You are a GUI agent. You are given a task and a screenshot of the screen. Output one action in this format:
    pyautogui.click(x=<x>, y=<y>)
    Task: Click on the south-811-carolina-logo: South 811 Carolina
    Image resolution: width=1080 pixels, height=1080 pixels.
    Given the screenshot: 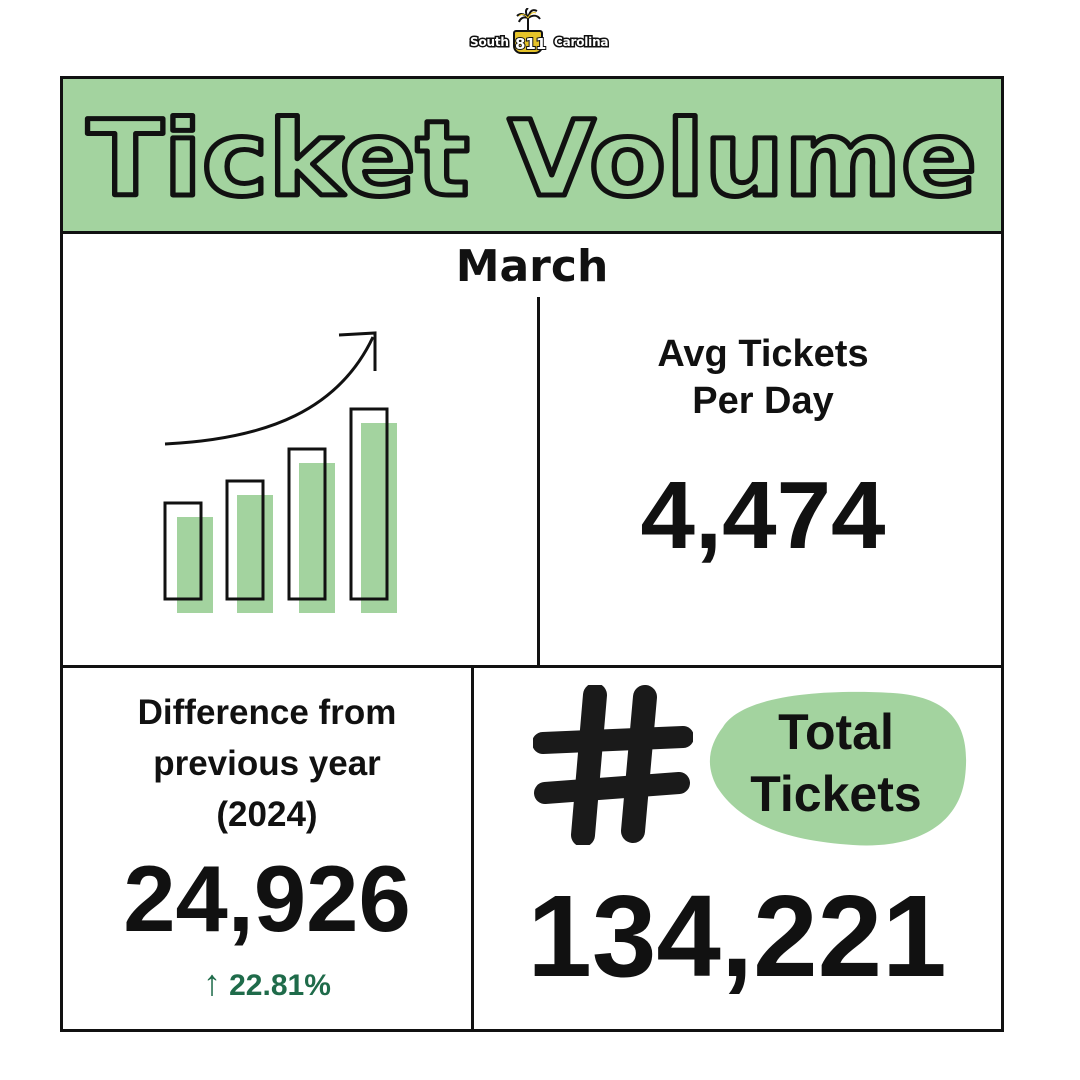 What is the action you would take?
    pyautogui.click(x=541, y=34)
    